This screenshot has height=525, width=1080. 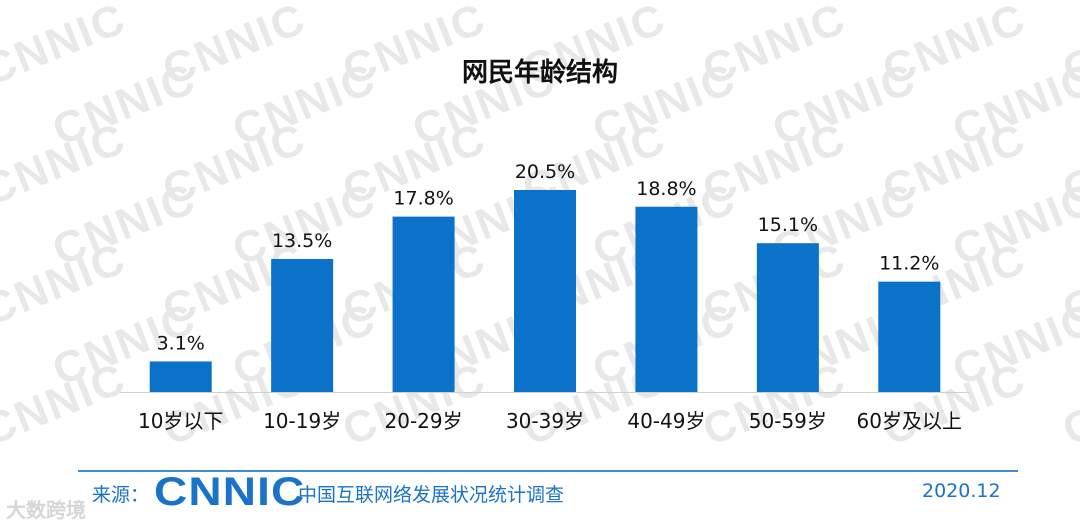 What do you see at coordinates (181, 343) in the screenshot?
I see `bar-value-label: 3.1%` at bounding box center [181, 343].